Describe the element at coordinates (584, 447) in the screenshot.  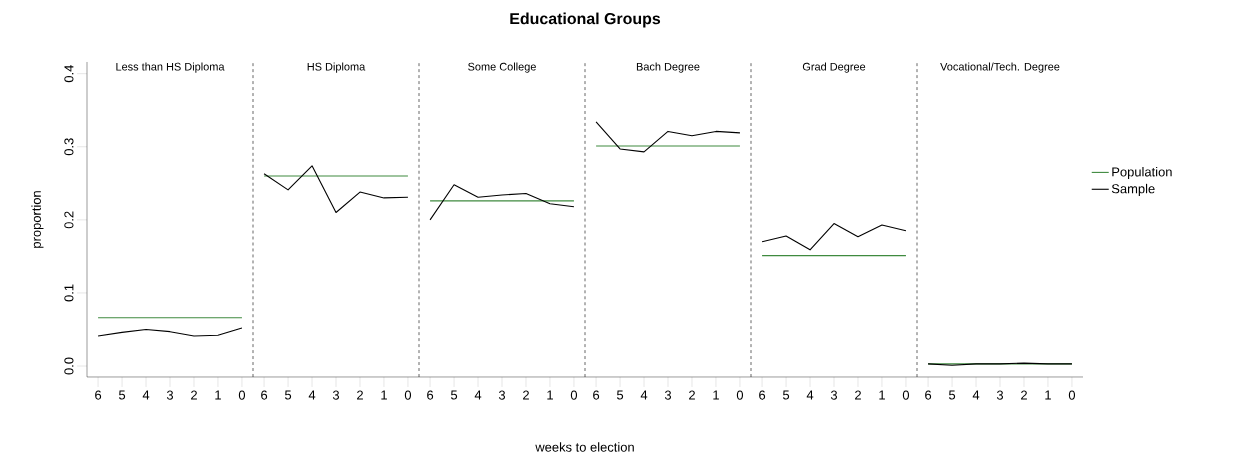
I see `text: weeks to election` at that location.